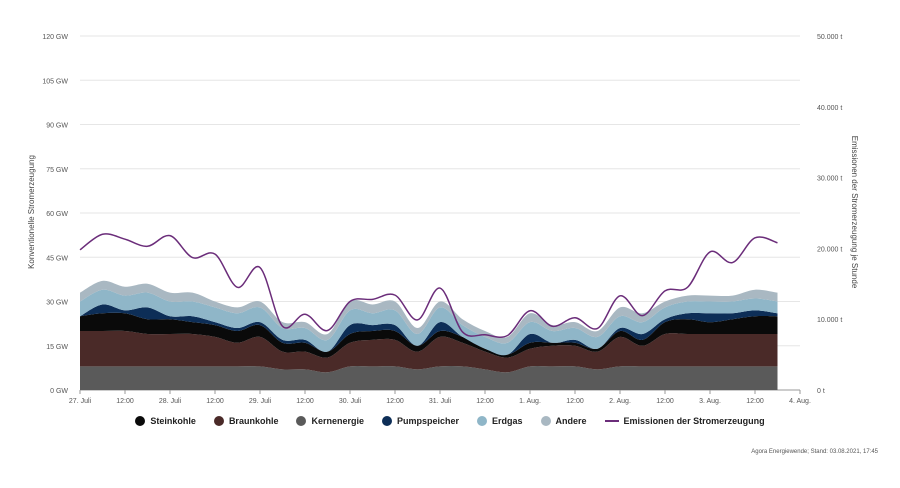  What do you see at coordinates (620, 401) in the screenshot?
I see `x-tick-label: 2. Aug.` at bounding box center [620, 401].